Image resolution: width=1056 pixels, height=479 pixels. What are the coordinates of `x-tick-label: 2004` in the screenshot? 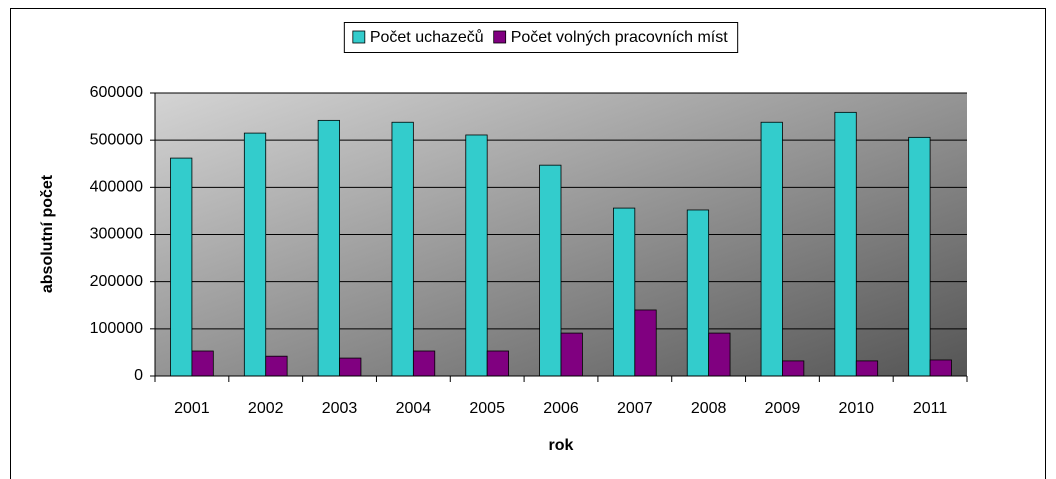 It's located at (414, 408).